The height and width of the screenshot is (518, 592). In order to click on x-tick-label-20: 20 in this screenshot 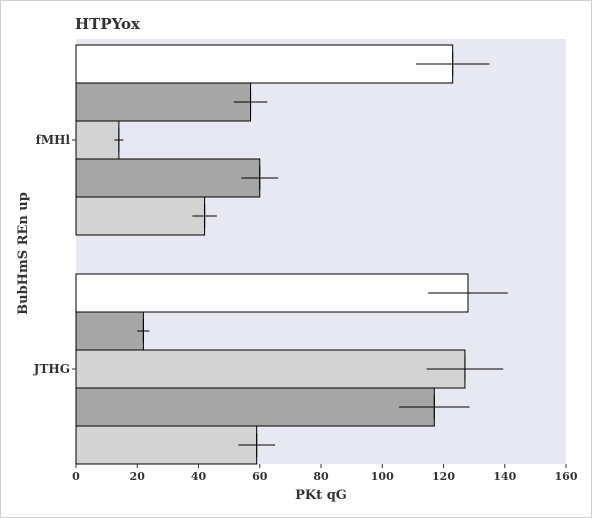, I will do `click(138, 476)`.